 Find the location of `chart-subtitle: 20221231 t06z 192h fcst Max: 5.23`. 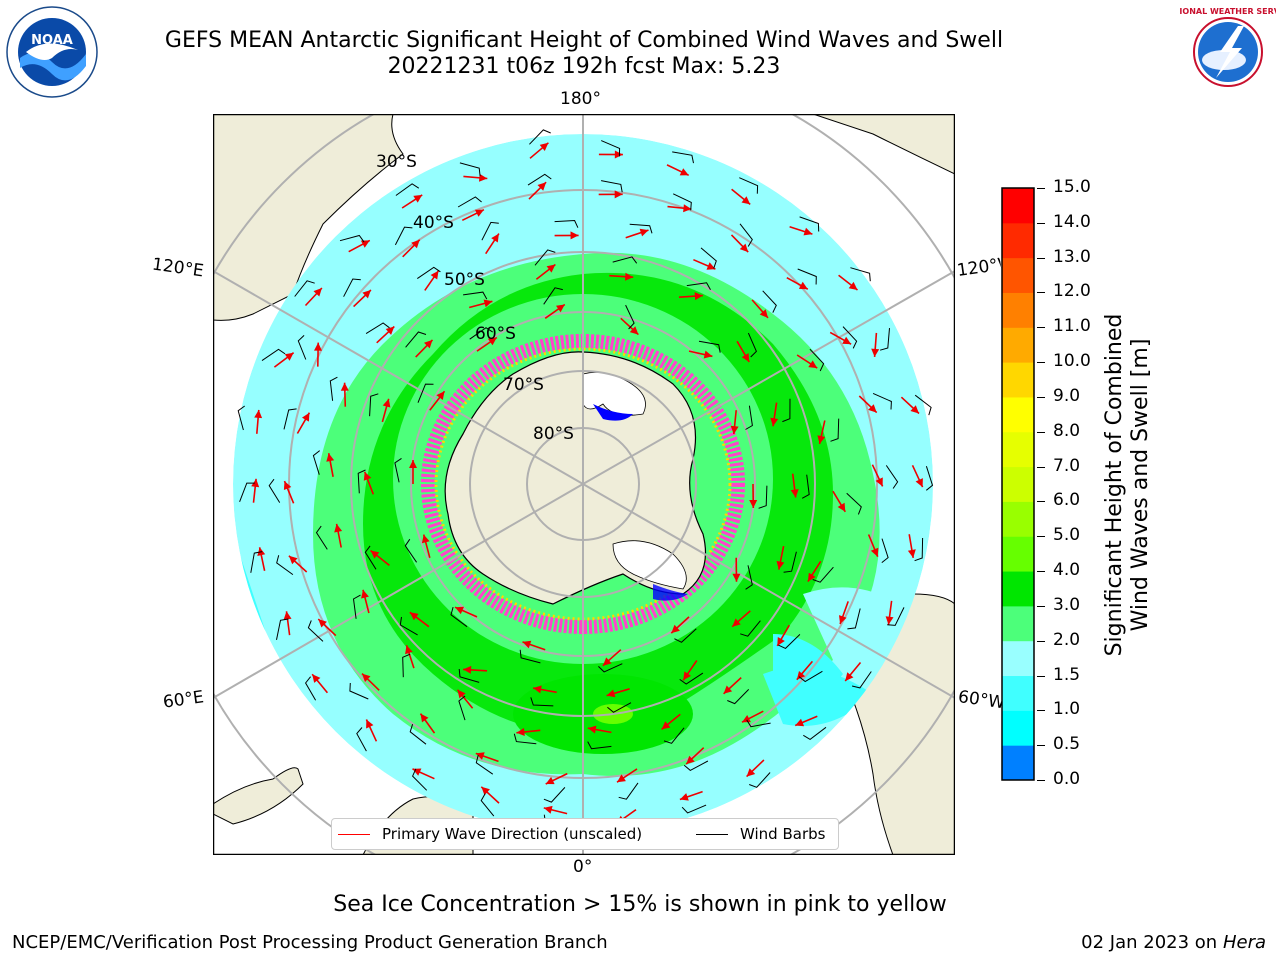

chart-subtitle: 20221231 t06z 192h fcst Max: 5.23 is located at coordinates (584, 66).